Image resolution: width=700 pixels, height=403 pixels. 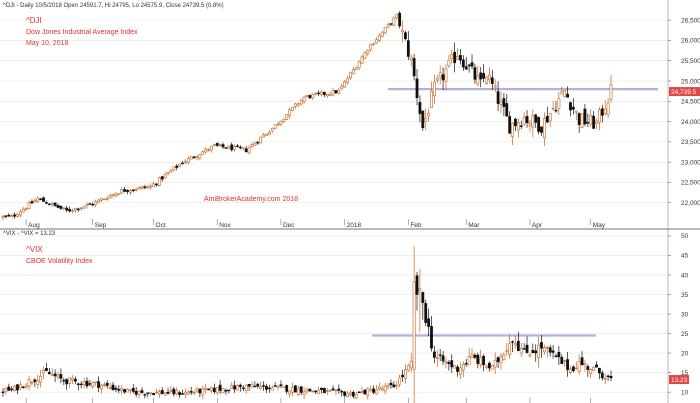 I want to click on vix-y-tick-label: 15, so click(x=685, y=373).